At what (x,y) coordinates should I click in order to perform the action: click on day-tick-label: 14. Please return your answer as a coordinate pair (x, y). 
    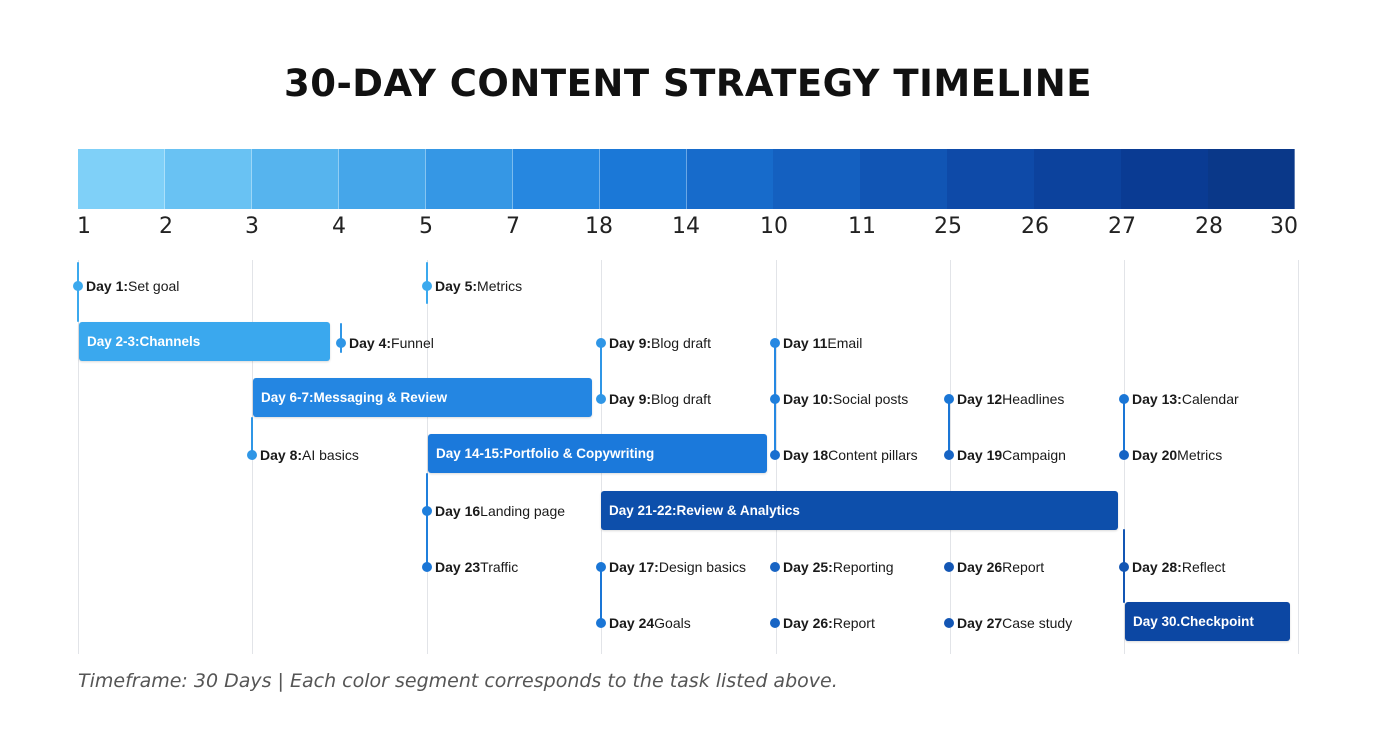
    Looking at the image, I should click on (686, 226).